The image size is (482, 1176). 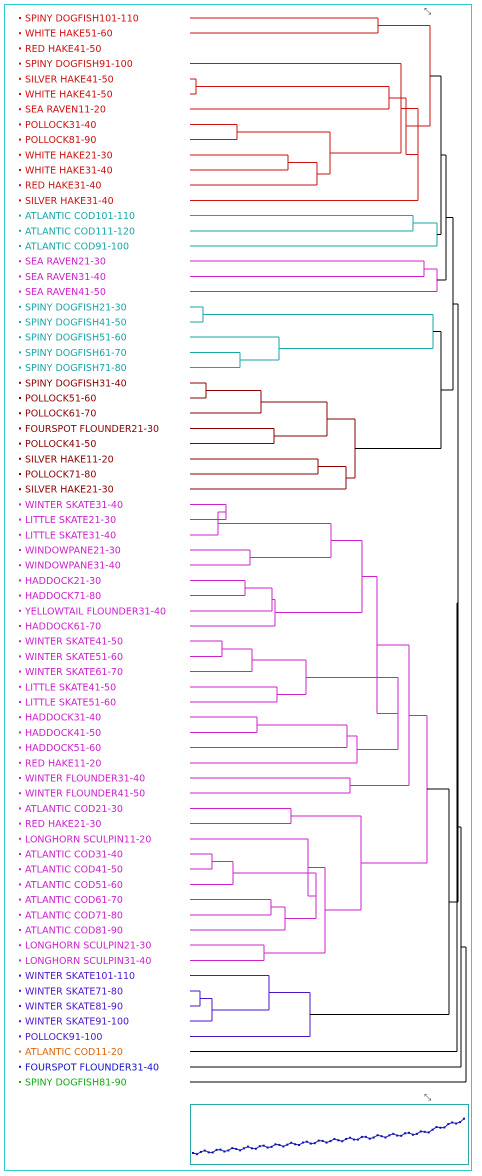 What do you see at coordinates (69, 155) in the screenshot?
I see `leaf-label: WHITE HAKE21-30` at bounding box center [69, 155].